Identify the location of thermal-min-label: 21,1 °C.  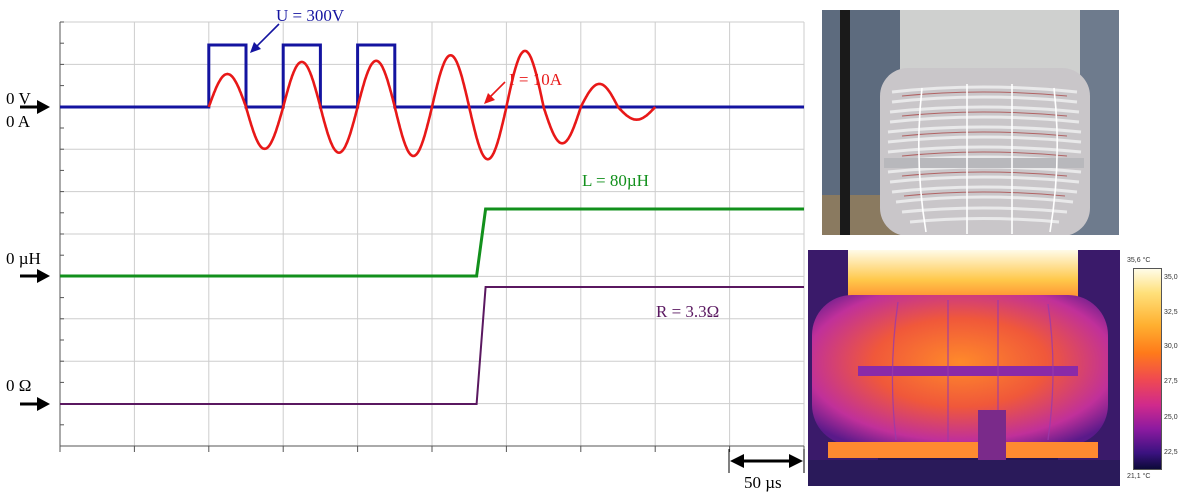
(1139, 476).